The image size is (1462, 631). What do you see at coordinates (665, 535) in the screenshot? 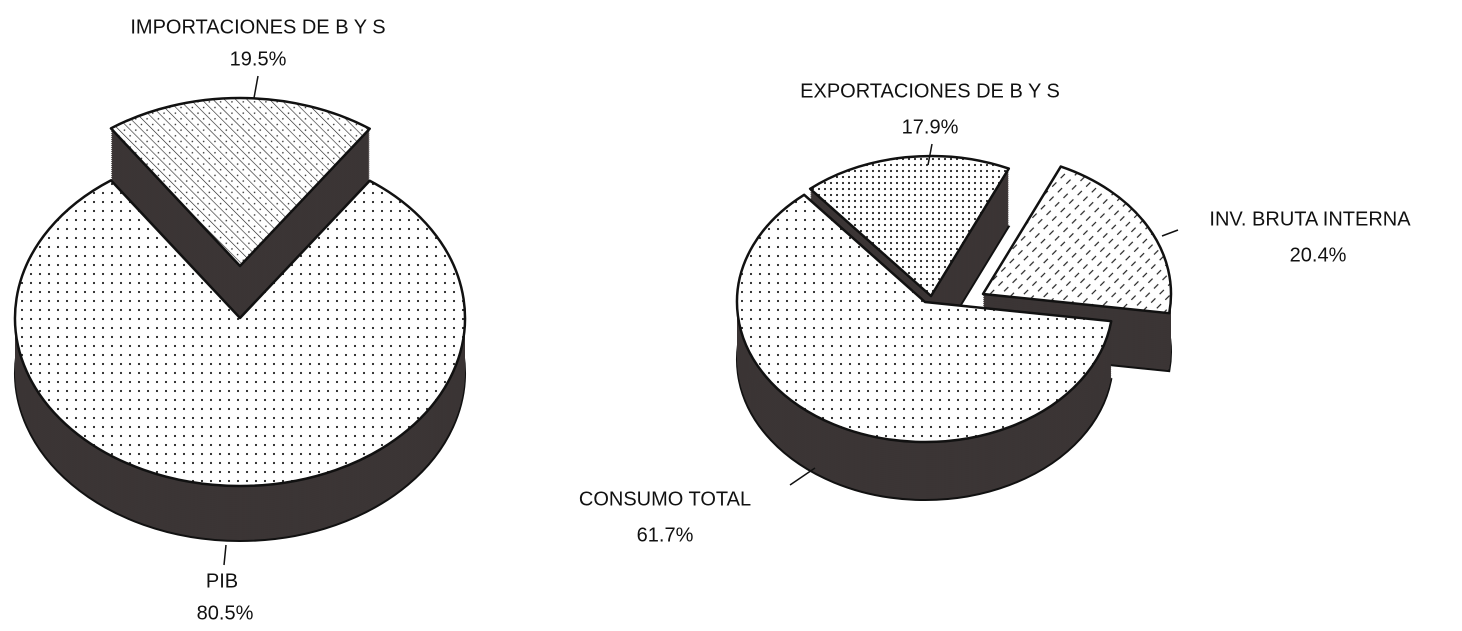
I see `slice-value: 61.7%` at bounding box center [665, 535].